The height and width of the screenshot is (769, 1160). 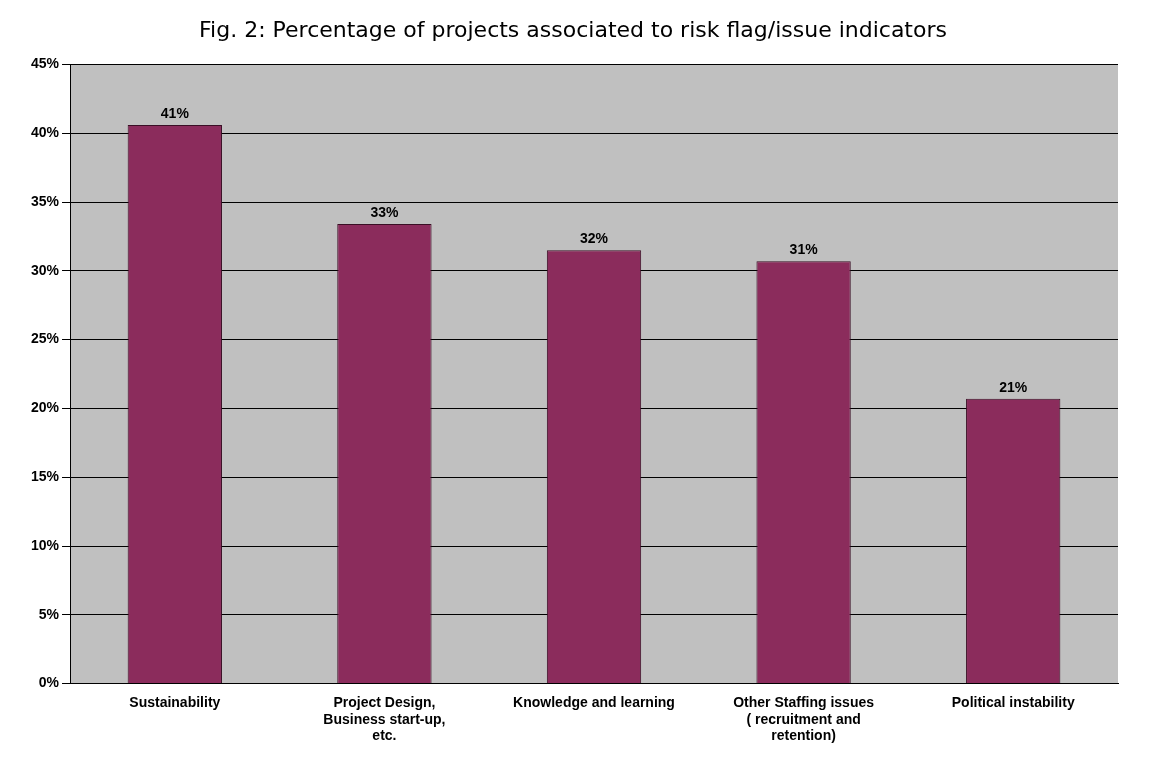 I want to click on data-label: 31%, so click(x=804, y=249).